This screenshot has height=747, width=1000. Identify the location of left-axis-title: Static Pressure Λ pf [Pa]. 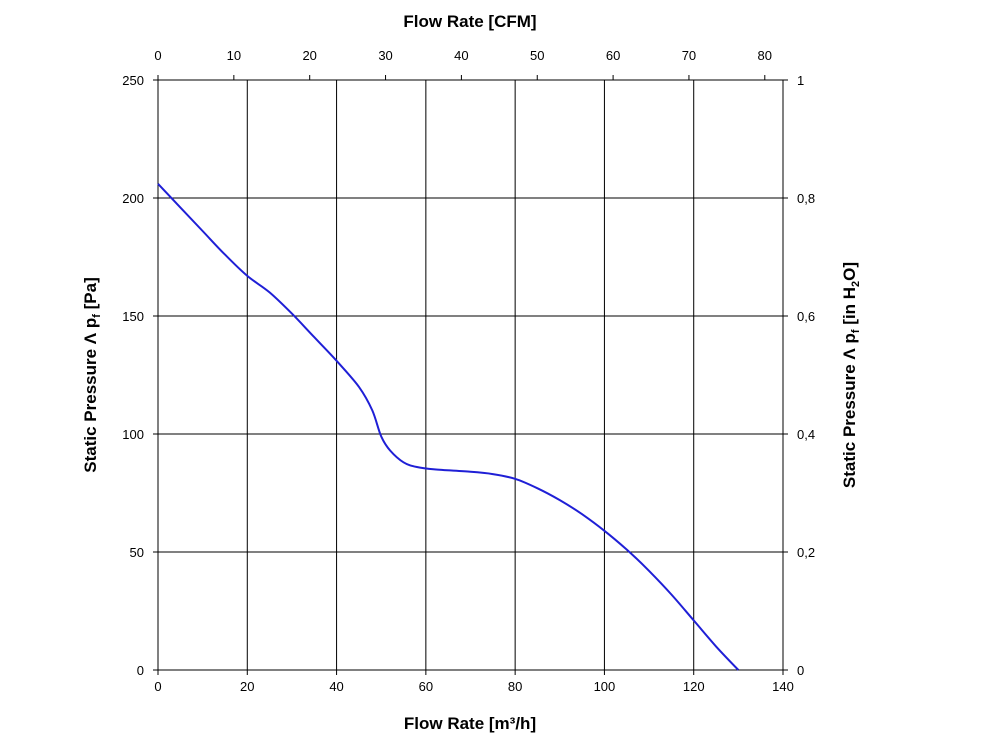
(92, 374).